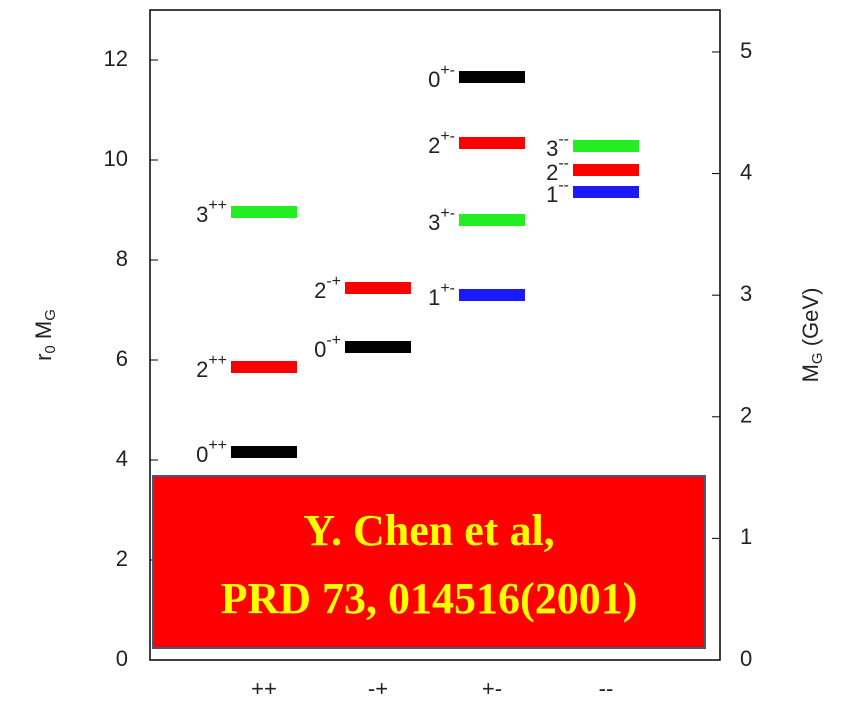 The height and width of the screenshot is (710, 846). I want to click on level-label: 0++, so click(211, 452).